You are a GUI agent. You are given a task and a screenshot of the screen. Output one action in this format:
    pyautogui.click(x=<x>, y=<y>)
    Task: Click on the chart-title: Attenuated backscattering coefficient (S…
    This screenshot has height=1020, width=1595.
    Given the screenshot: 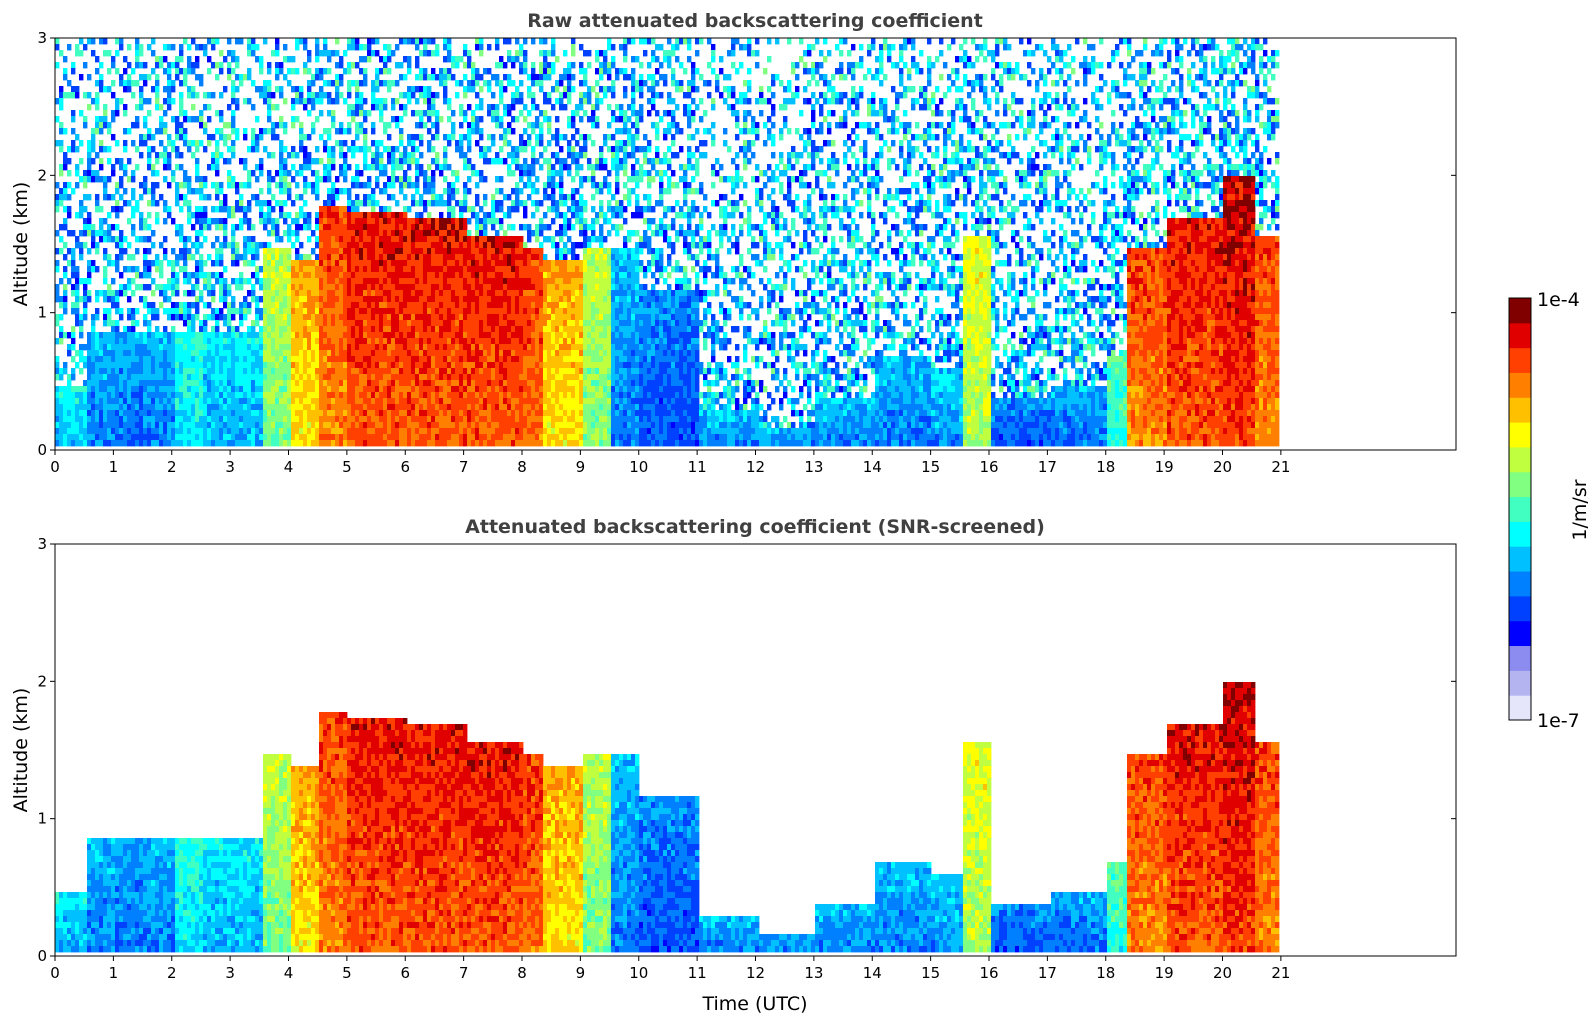 What is the action you would take?
    pyautogui.click(x=755, y=527)
    